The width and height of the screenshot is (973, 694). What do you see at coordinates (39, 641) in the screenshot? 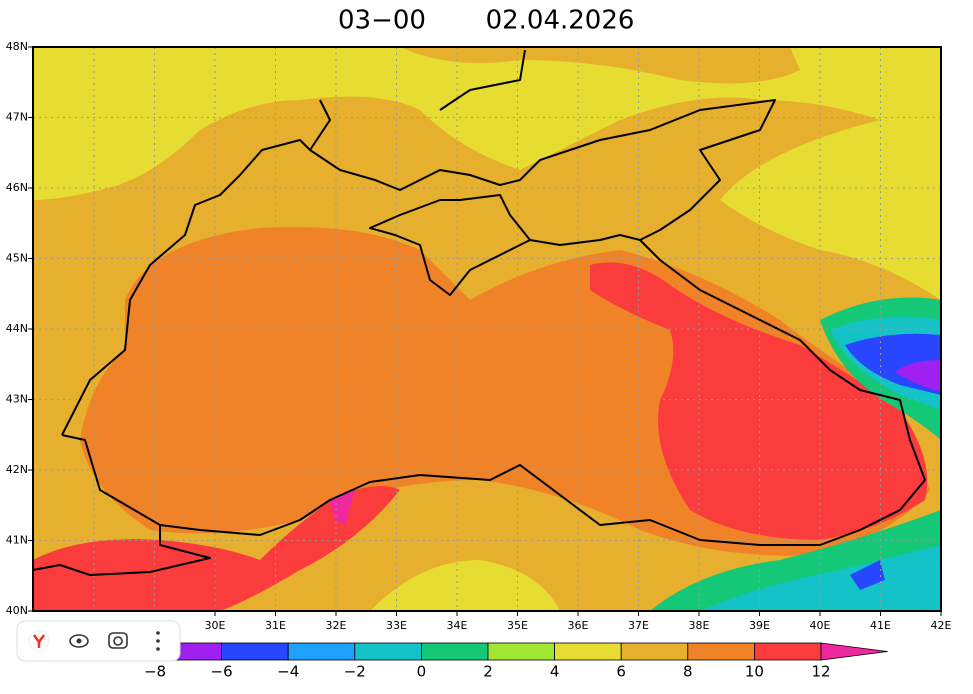
I see `browser-logo-mark` at bounding box center [39, 641].